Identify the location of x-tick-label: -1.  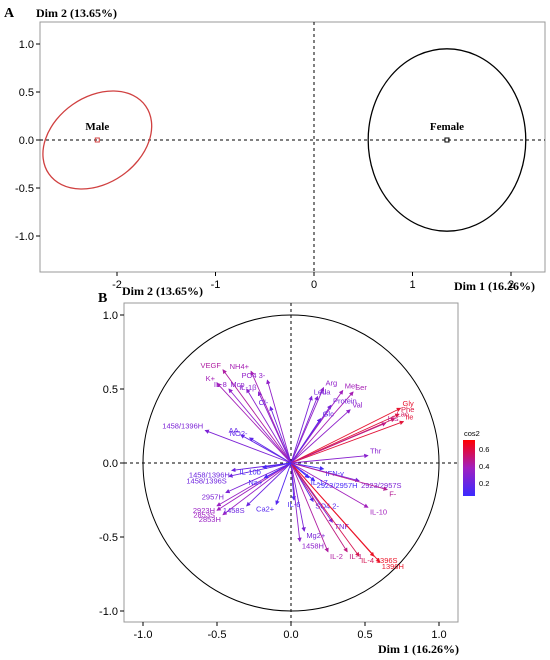
(216, 285).